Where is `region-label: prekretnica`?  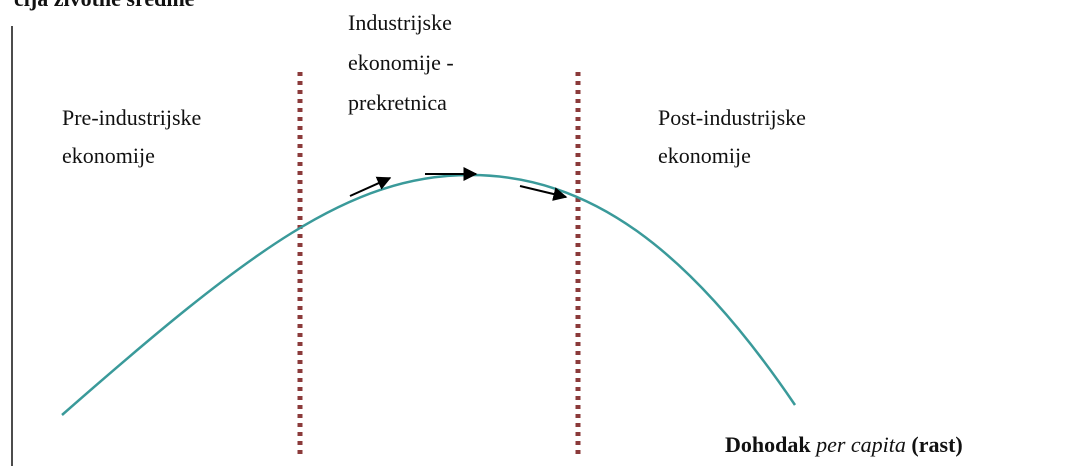 region-label: prekretnica is located at coordinates (397, 102).